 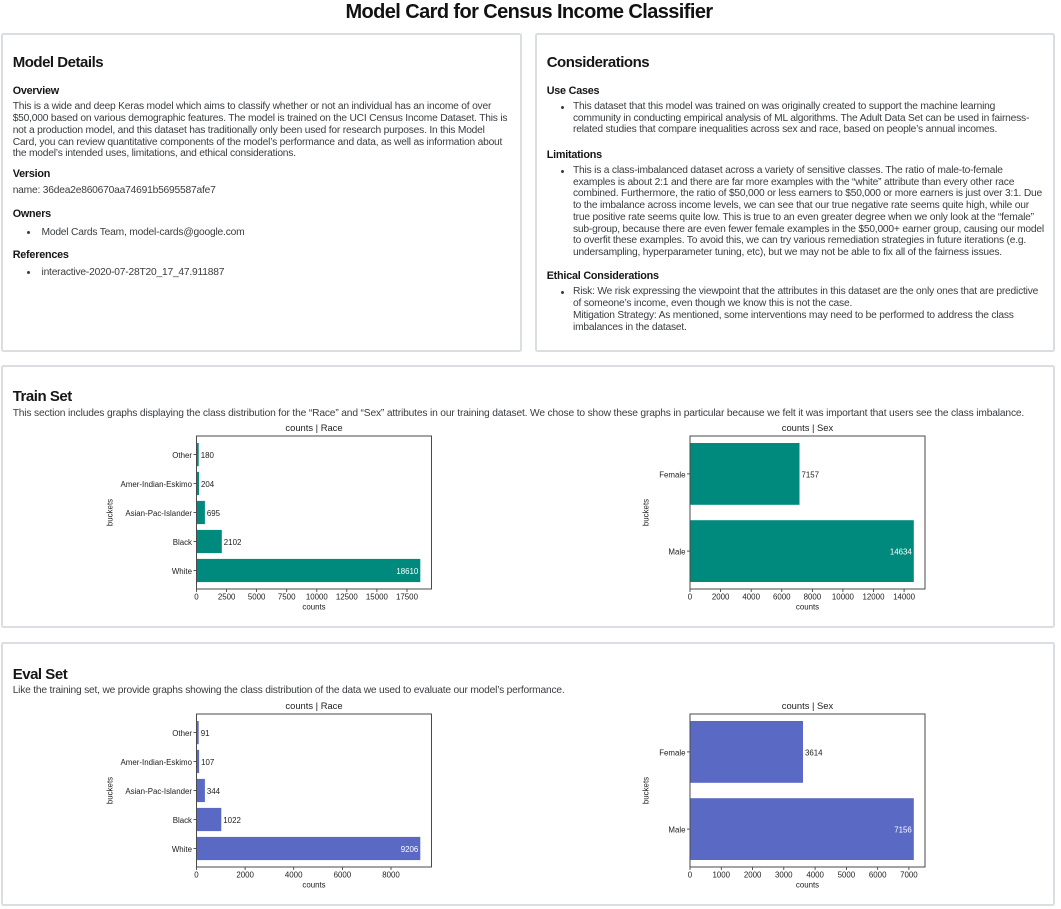 What do you see at coordinates (410, 849) in the screenshot?
I see `svg-text: 9206` at bounding box center [410, 849].